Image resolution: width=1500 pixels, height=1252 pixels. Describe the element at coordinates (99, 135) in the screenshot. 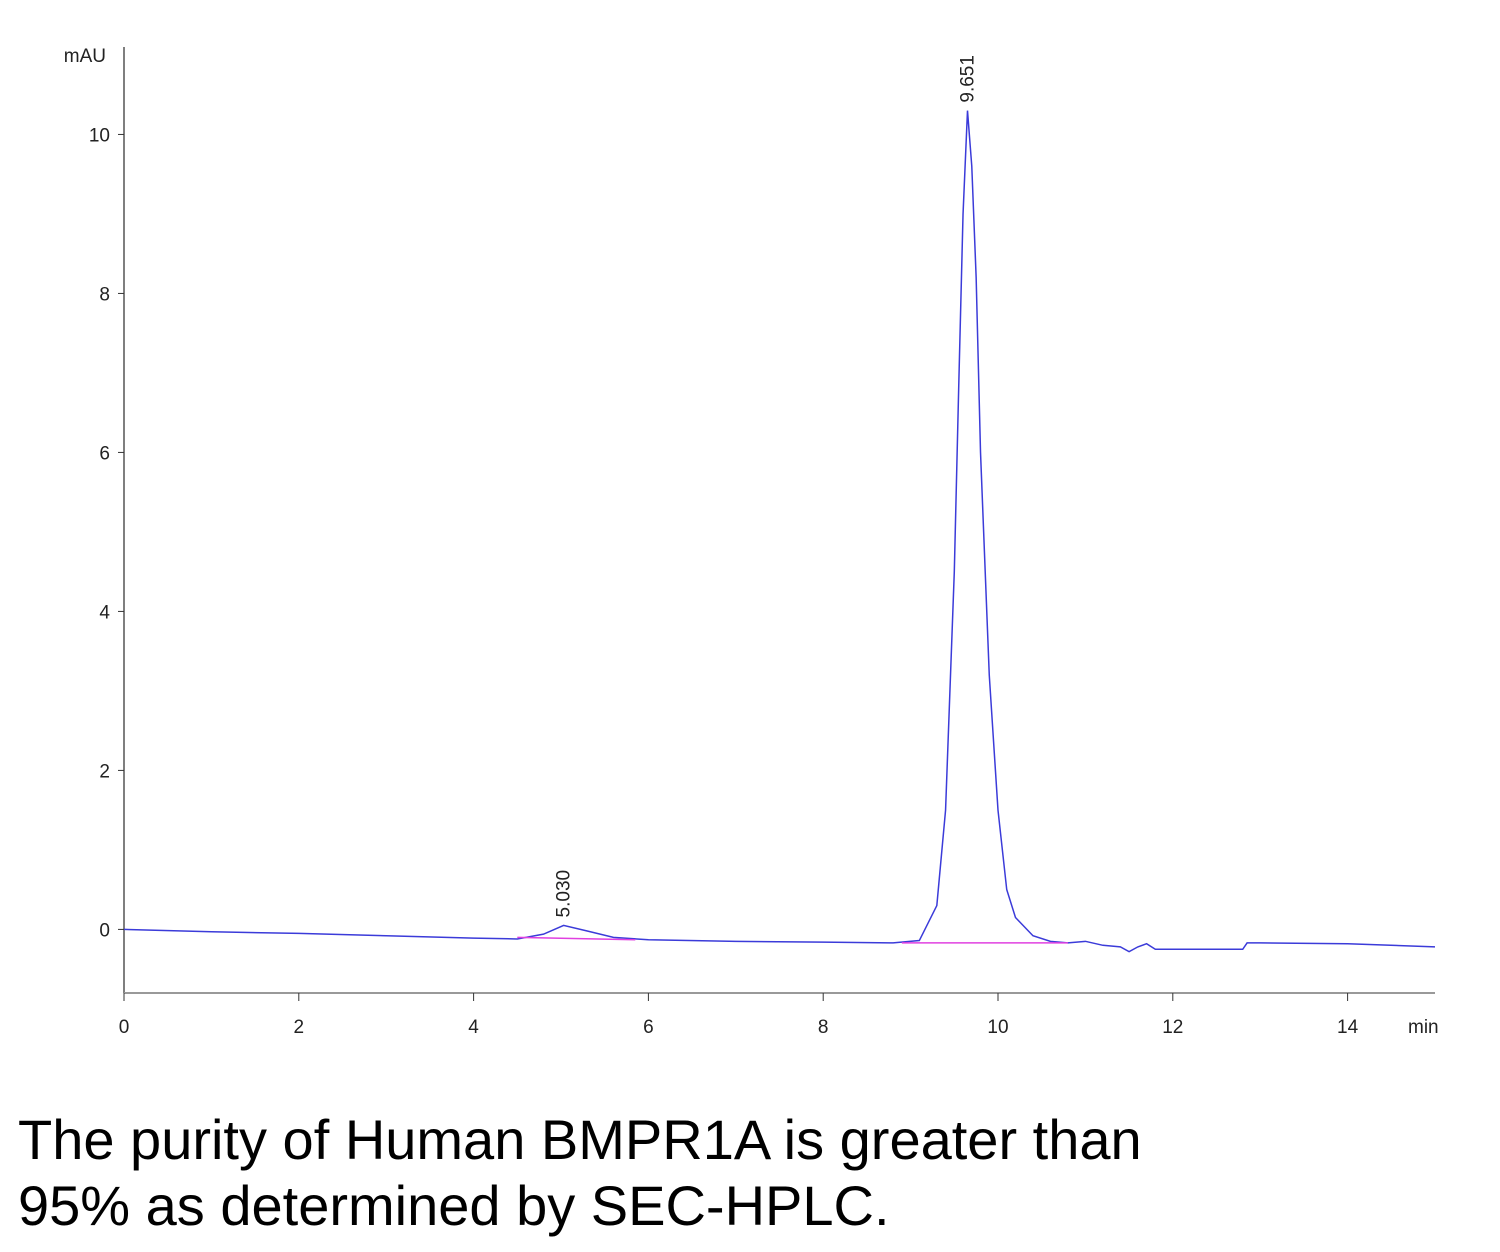

I see `y-tick-label: 10` at that location.